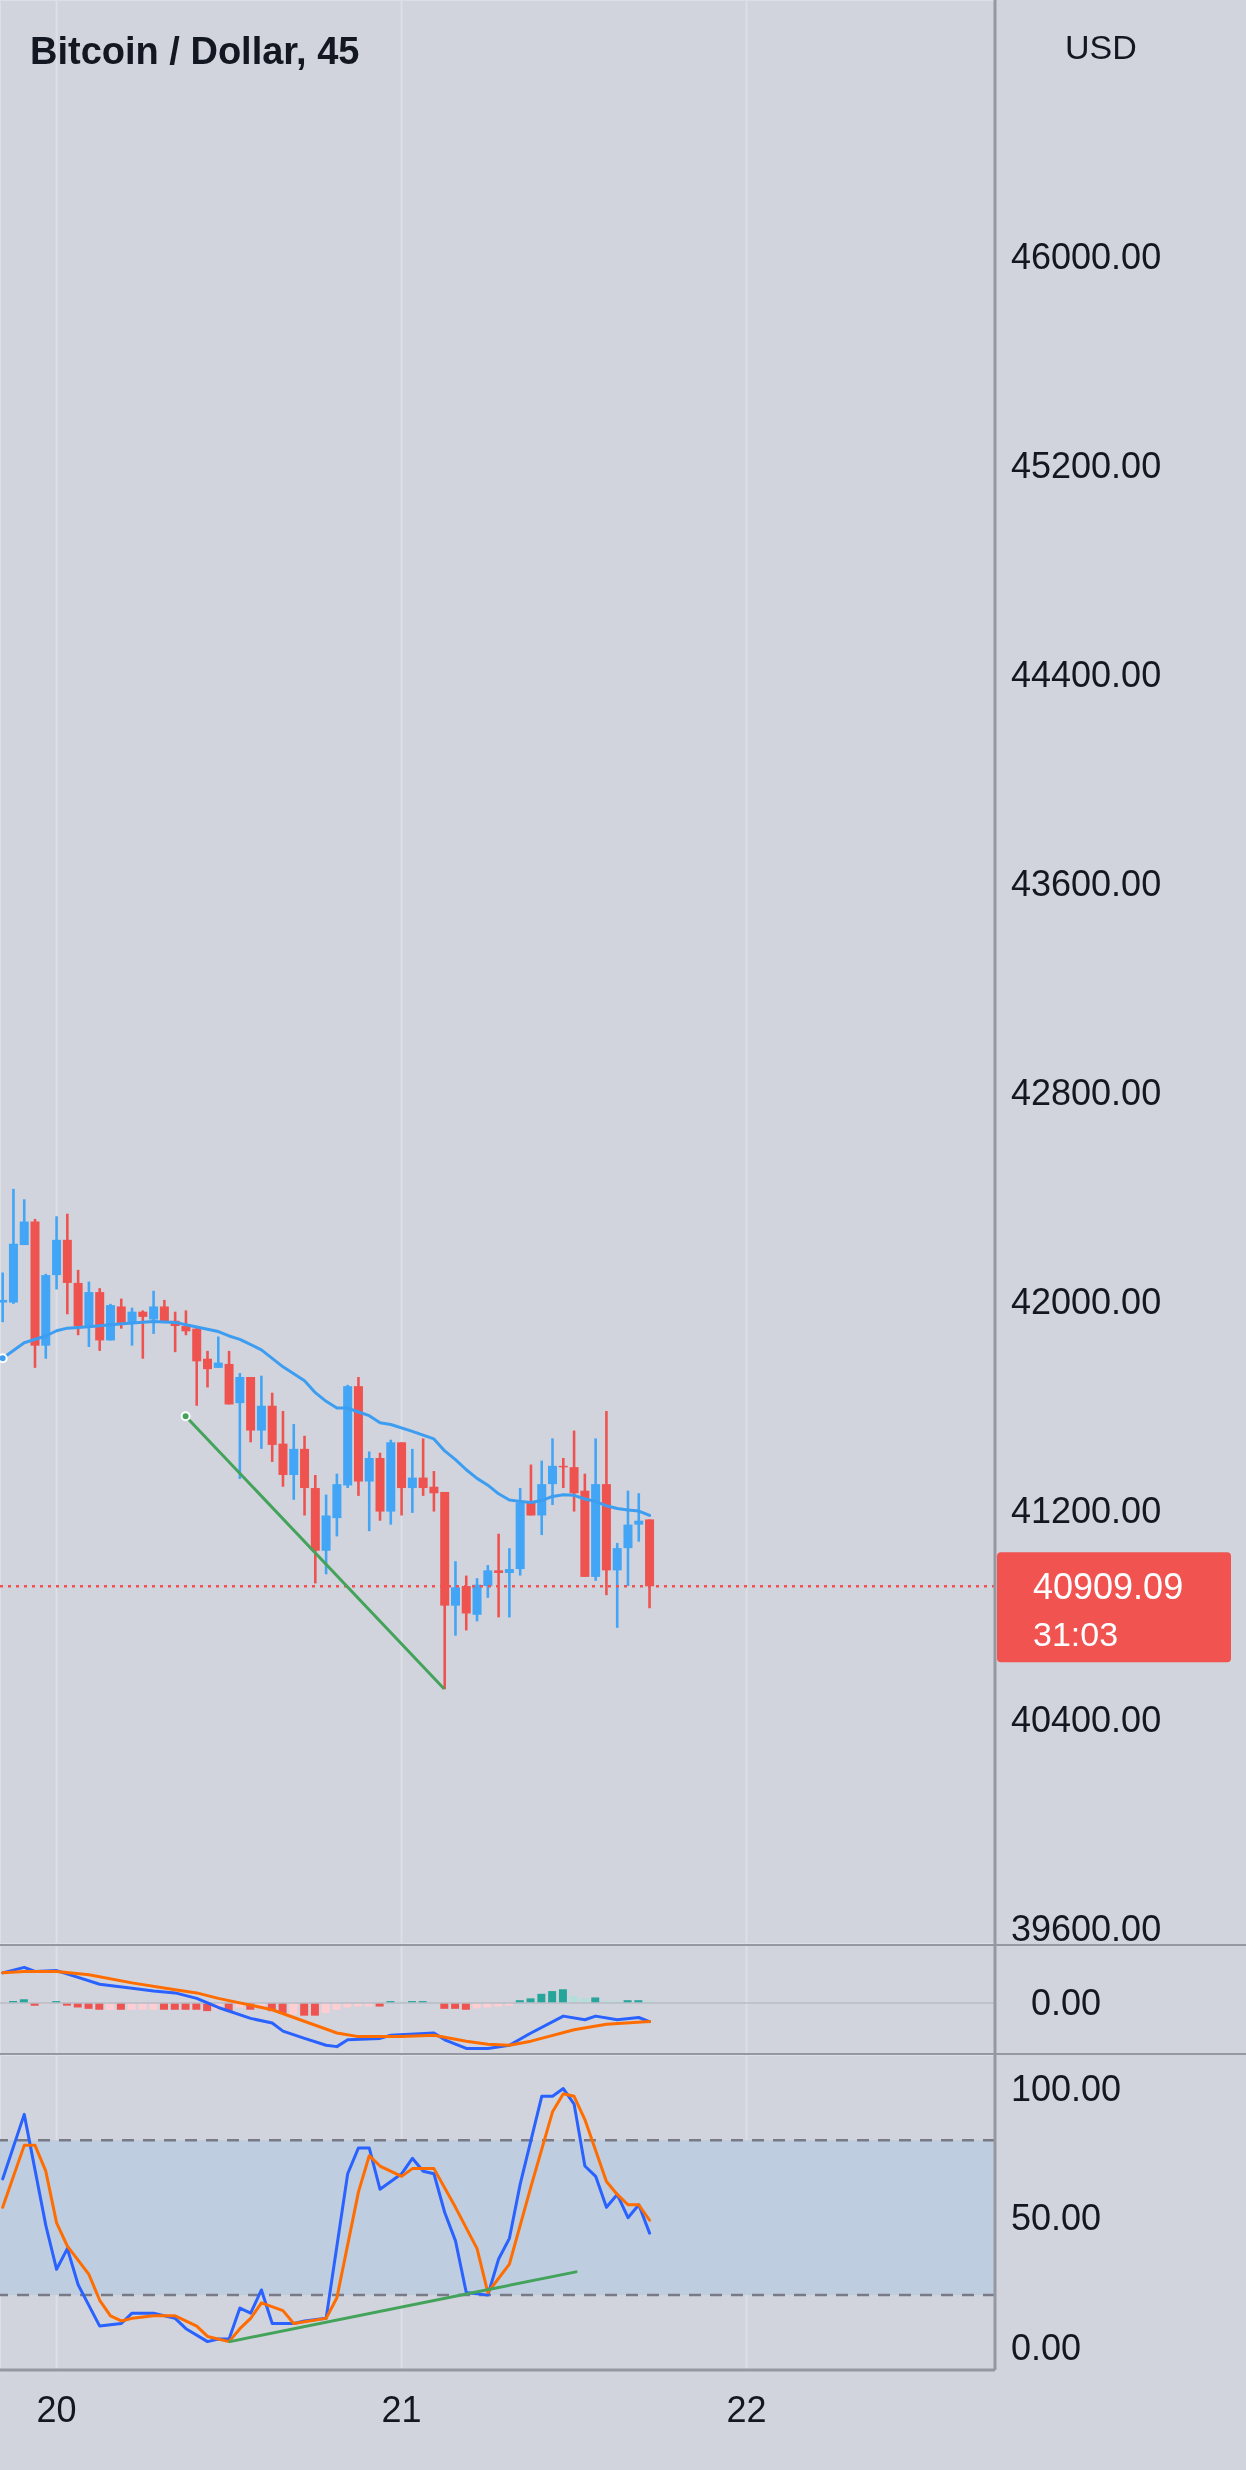  I want to click on y-tick-label: 43600.00, so click(1086, 883).